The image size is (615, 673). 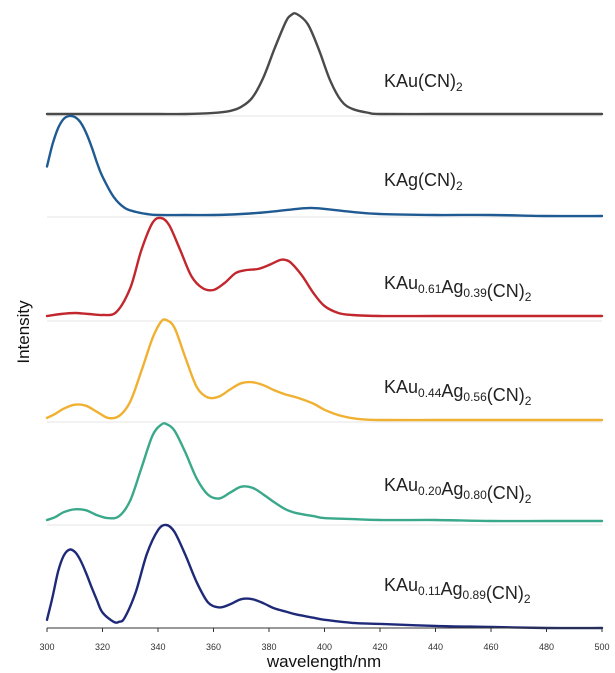 I want to click on series-label-5: KAu0.20Ag0.80(CN)2, so click(x=458, y=490).